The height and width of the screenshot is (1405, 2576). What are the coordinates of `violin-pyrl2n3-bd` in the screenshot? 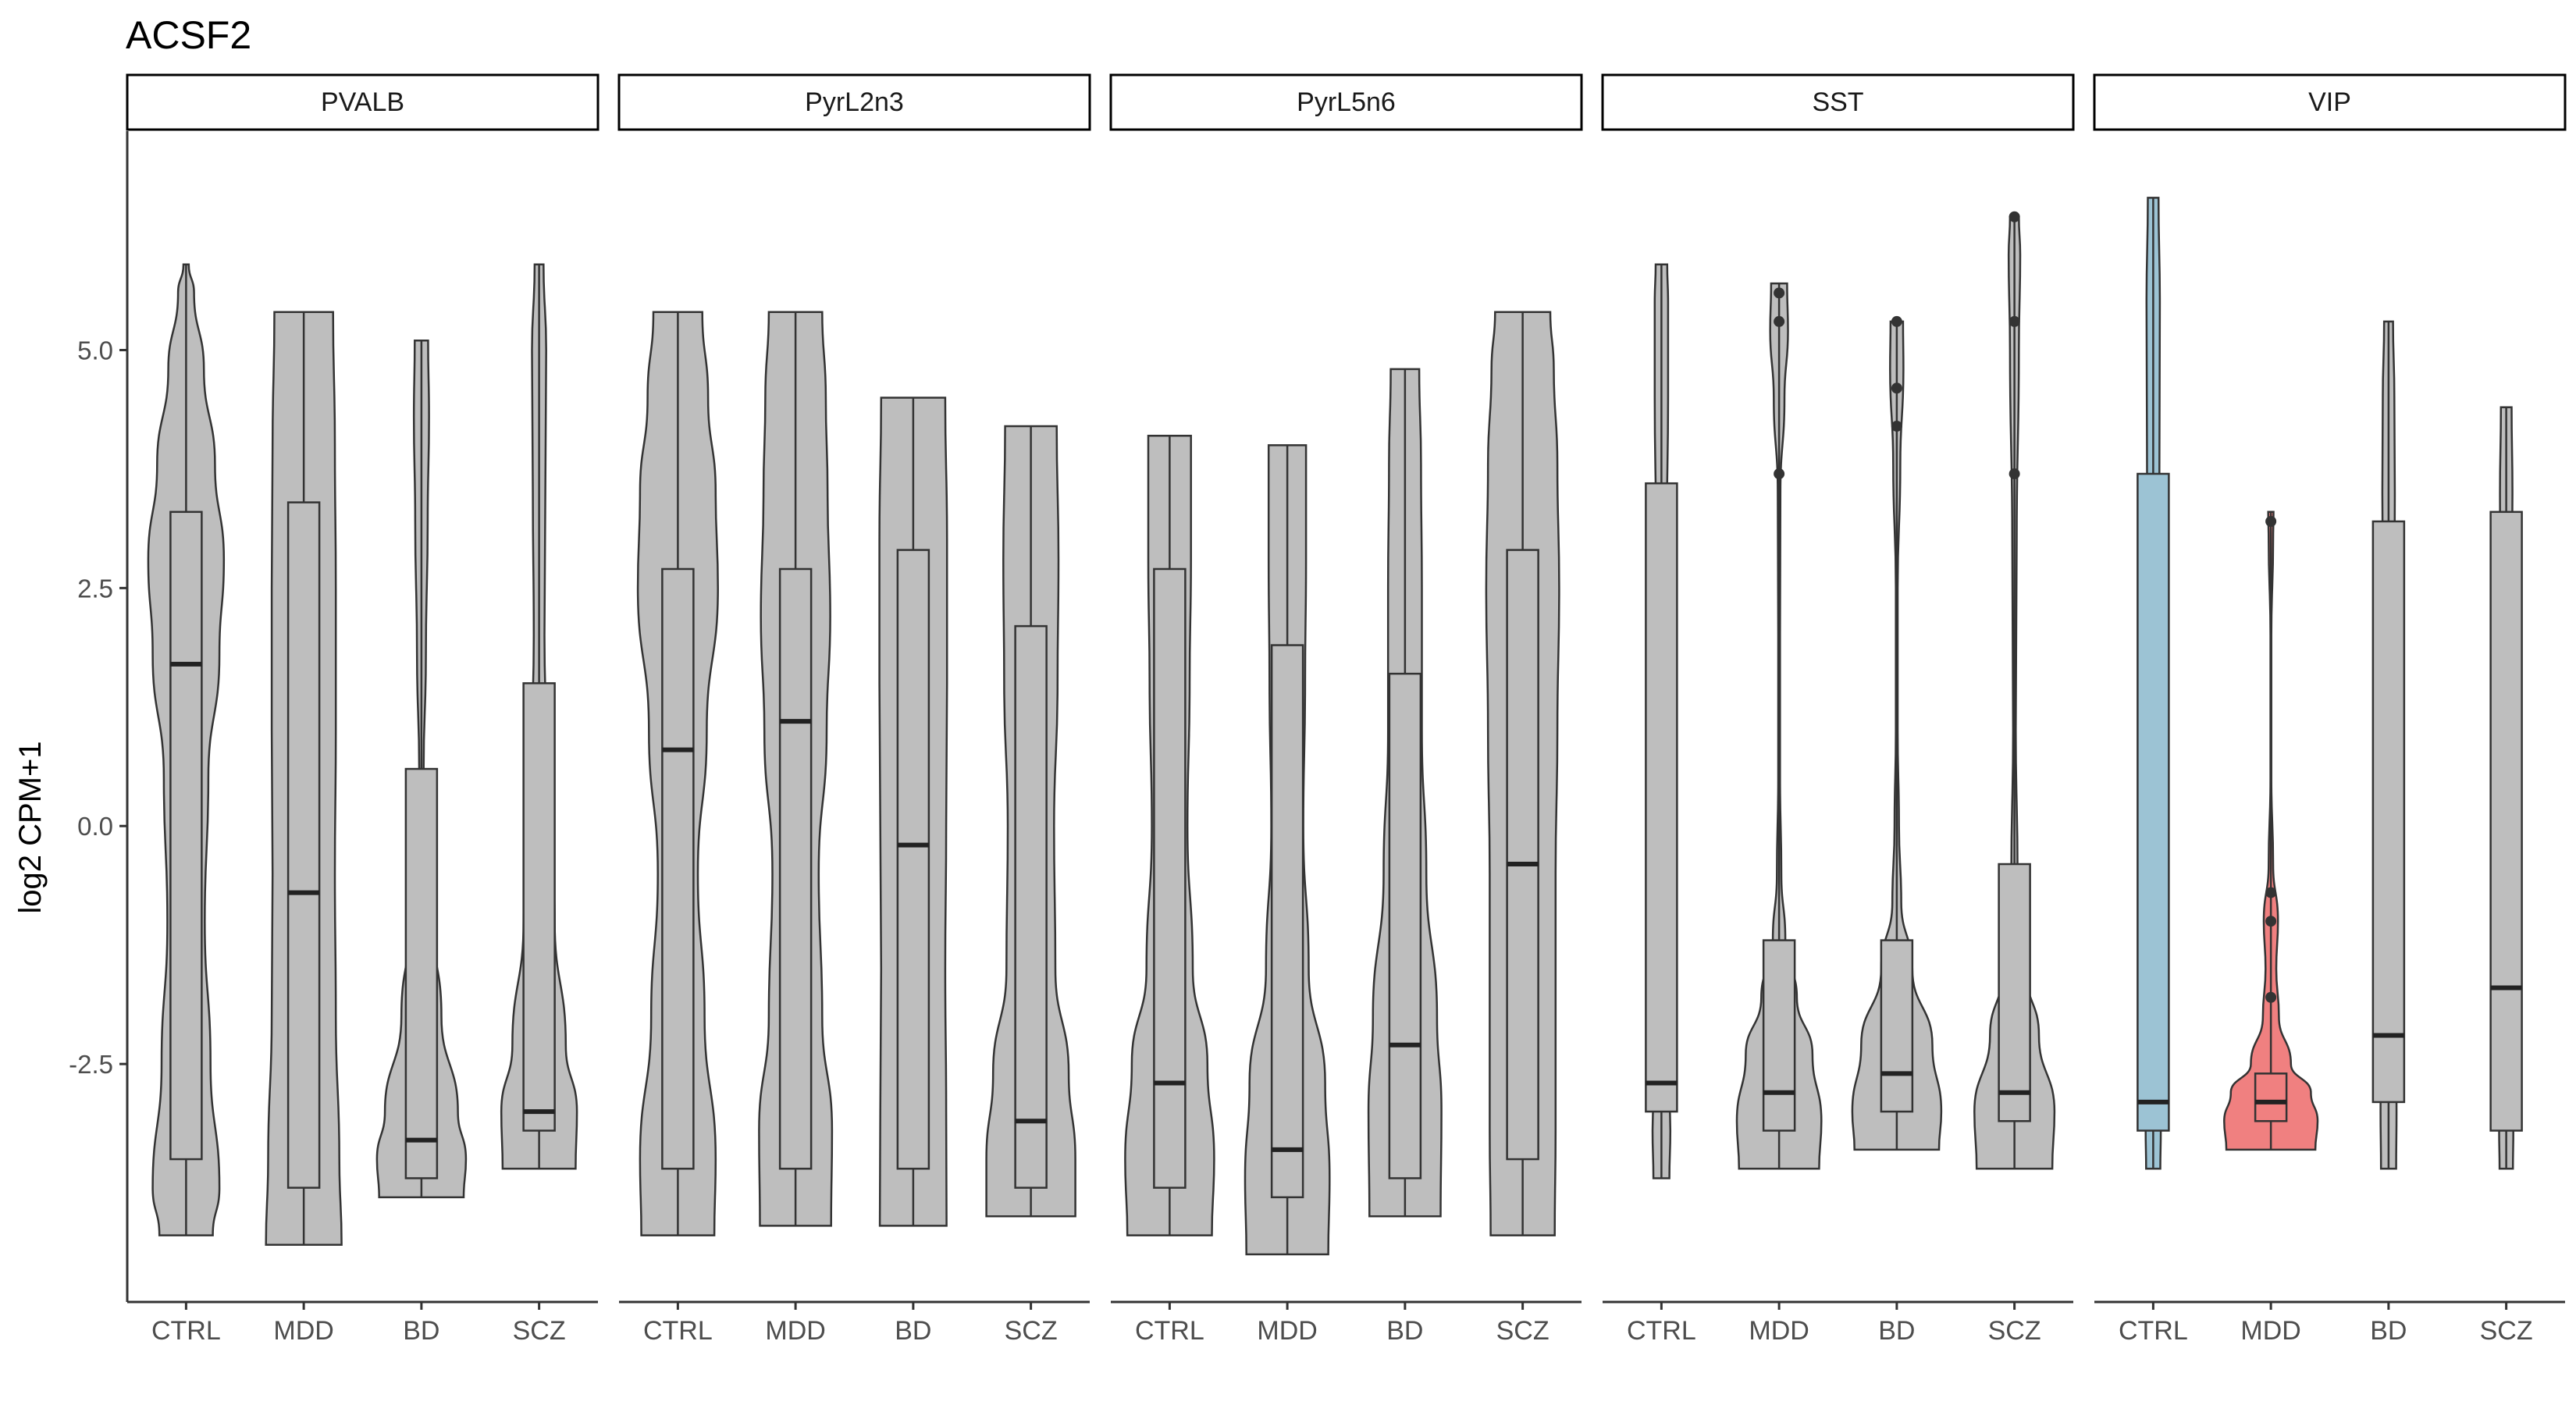 It's located at (913, 812).